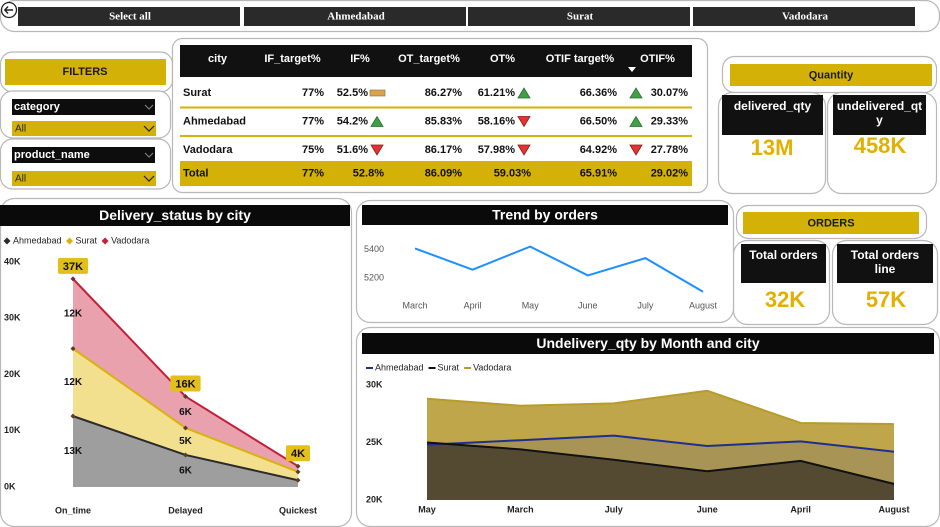 Image resolution: width=940 pixels, height=527 pixels. What do you see at coordinates (449, 367) in the screenshot?
I see `legend-label: Surat` at bounding box center [449, 367].